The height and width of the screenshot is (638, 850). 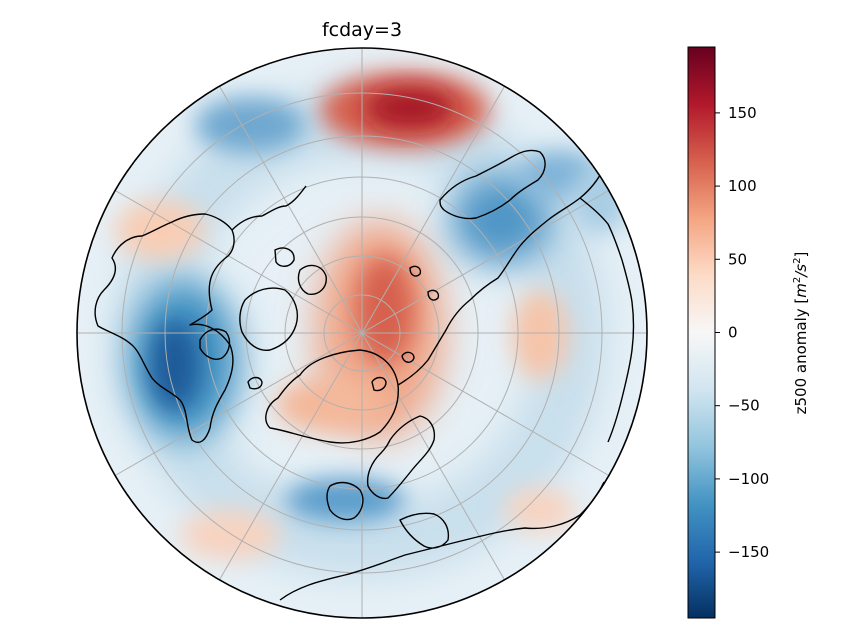 I want to click on coast-canadian-arctic, so click(x=283, y=299).